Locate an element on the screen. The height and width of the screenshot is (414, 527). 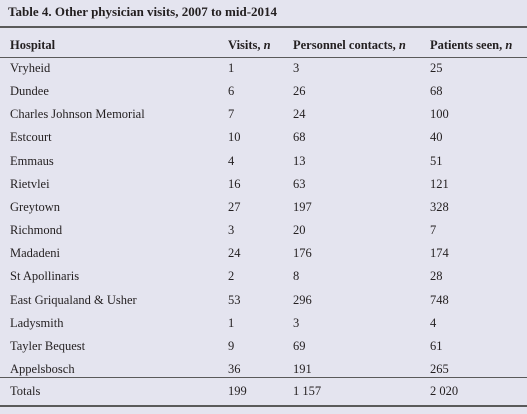
table-cell: 174 is located at coordinates (439, 253).